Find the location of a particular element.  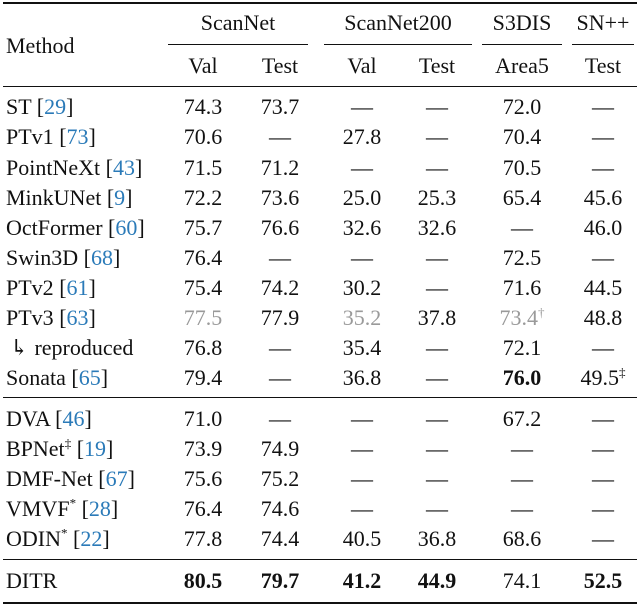

table-cell: 76.4 is located at coordinates (203, 258).